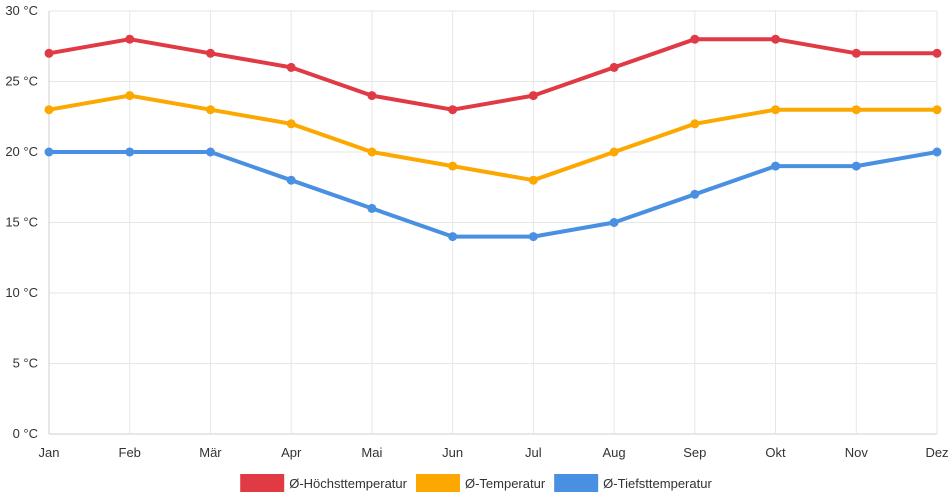 Image resolution: width=952 pixels, height=500 pixels. Describe the element at coordinates (371, 452) in the screenshot. I see `x-tick-label: Mai` at that location.